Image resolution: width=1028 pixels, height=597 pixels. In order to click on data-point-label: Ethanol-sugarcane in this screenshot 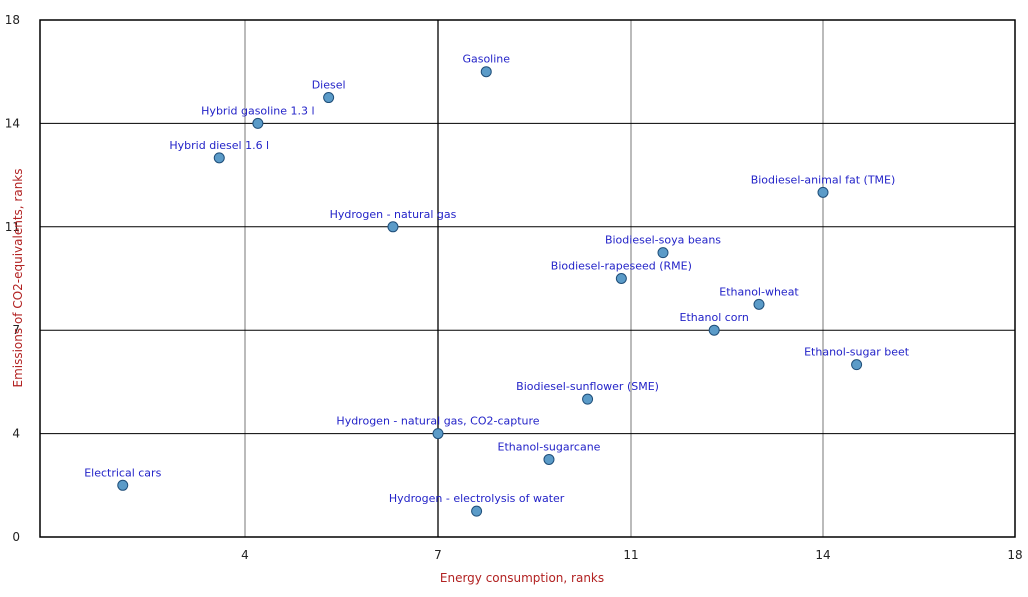, I will do `click(549, 446)`.